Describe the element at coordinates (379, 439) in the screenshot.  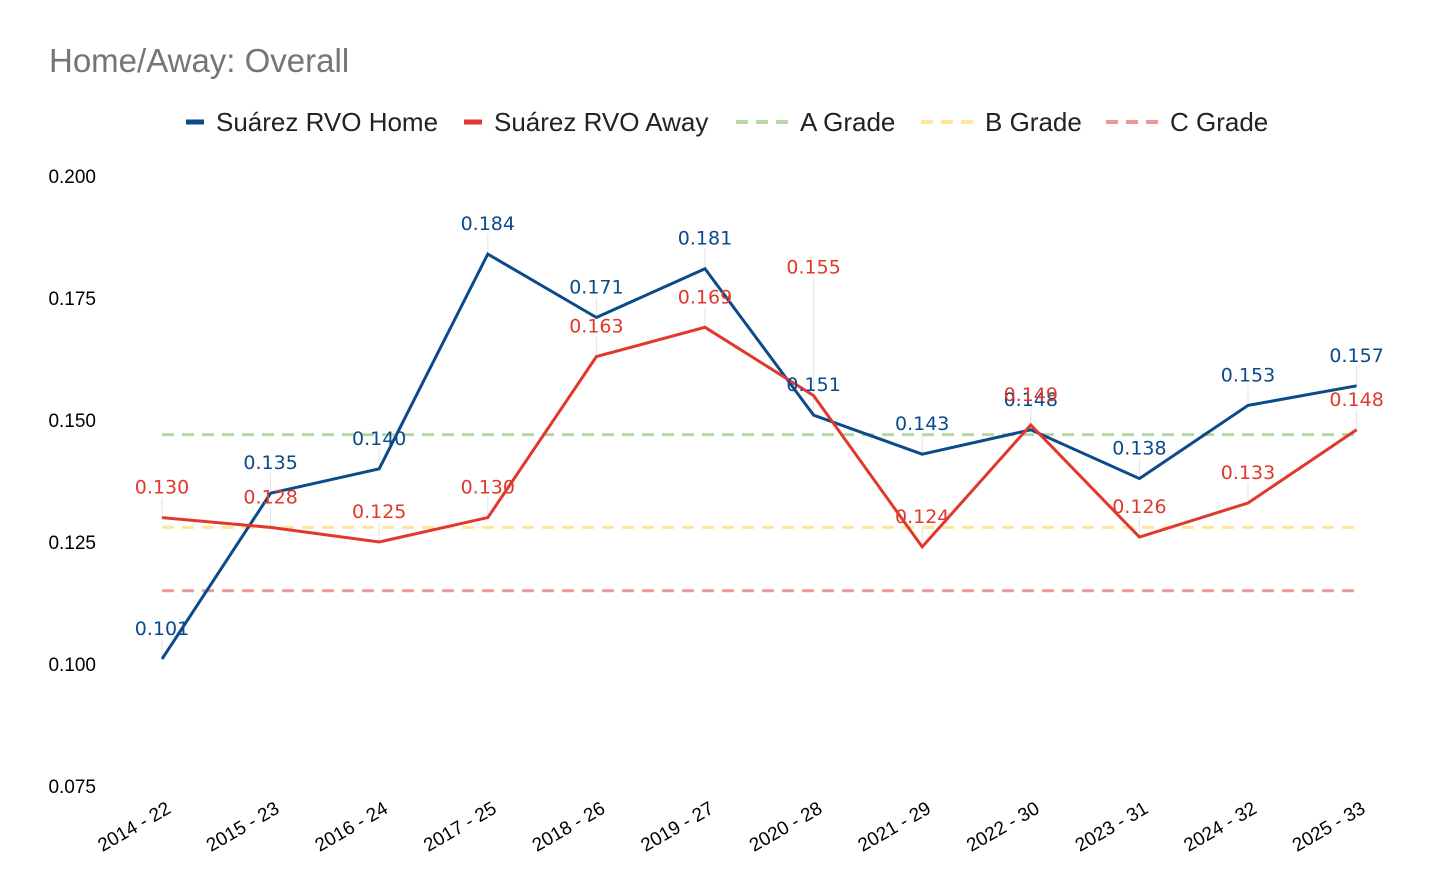
I see `data-label-home: 0.140` at that location.